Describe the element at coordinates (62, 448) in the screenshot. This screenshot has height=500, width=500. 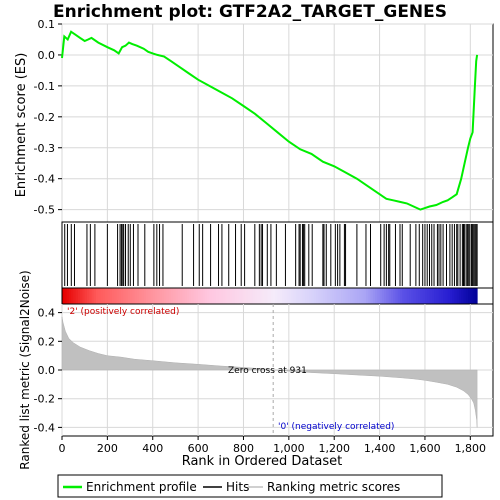
I see `metric-x-tick-label: 0` at that location.